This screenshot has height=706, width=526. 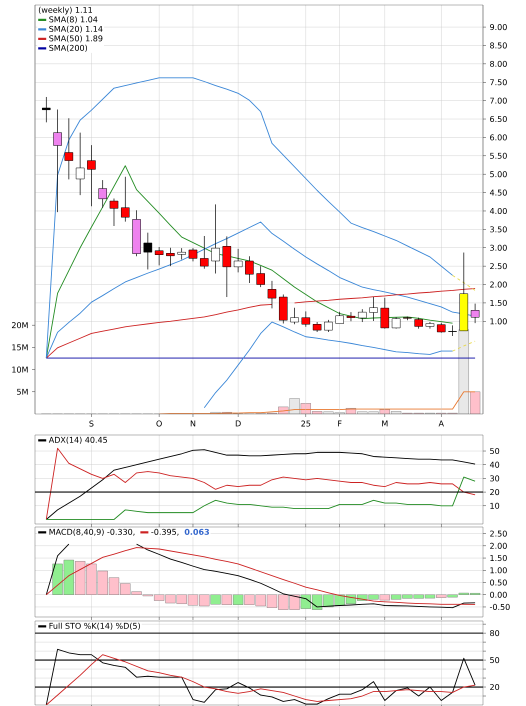 What do you see at coordinates (92, 532) in the screenshot?
I see `legend-label: MACD(8,40,9) -0.330,` at bounding box center [92, 532].